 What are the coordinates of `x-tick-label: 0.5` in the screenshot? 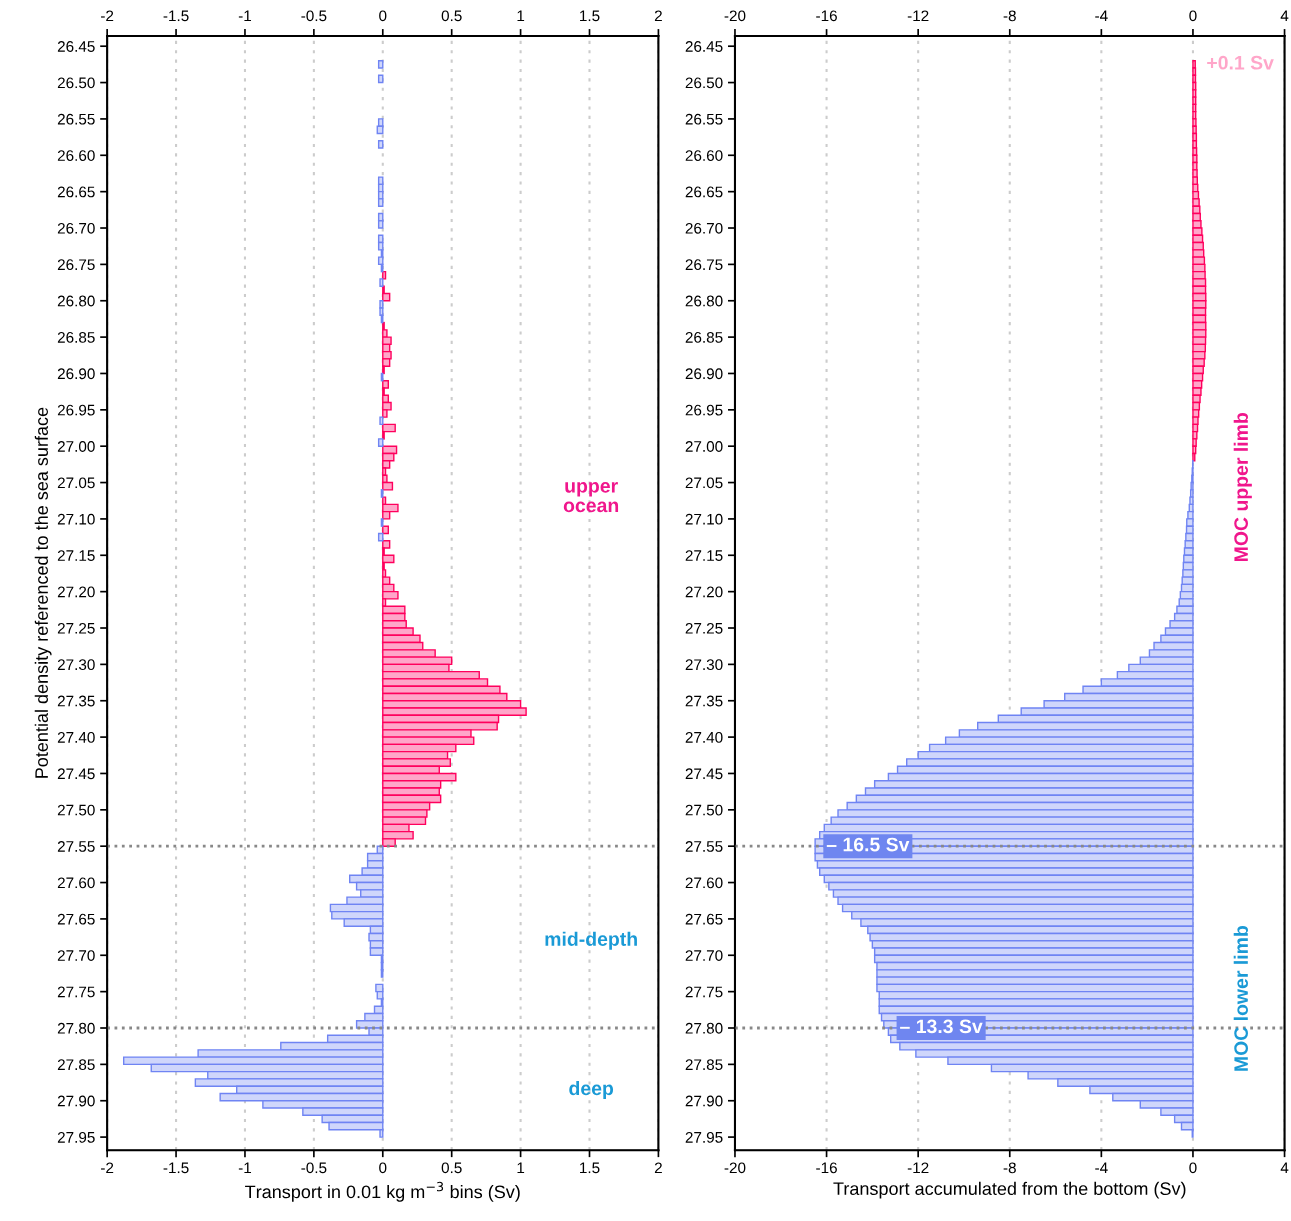 It's located at (451, 1168).